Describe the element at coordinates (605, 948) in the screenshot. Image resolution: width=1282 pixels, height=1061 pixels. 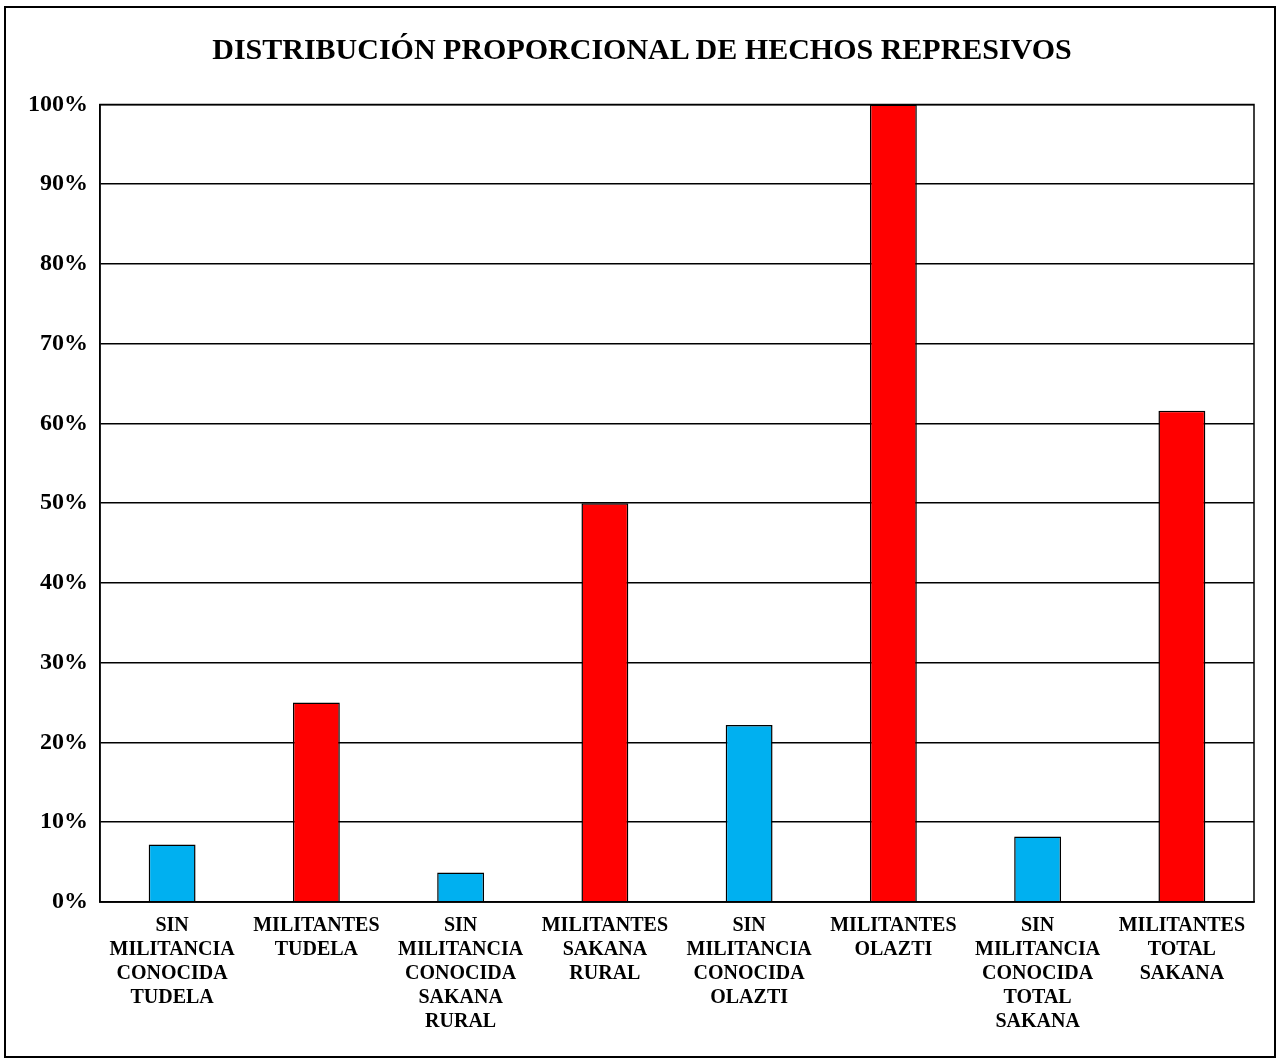
I see `x-tick-label: MILITANTES SAKANA RURAL` at that location.